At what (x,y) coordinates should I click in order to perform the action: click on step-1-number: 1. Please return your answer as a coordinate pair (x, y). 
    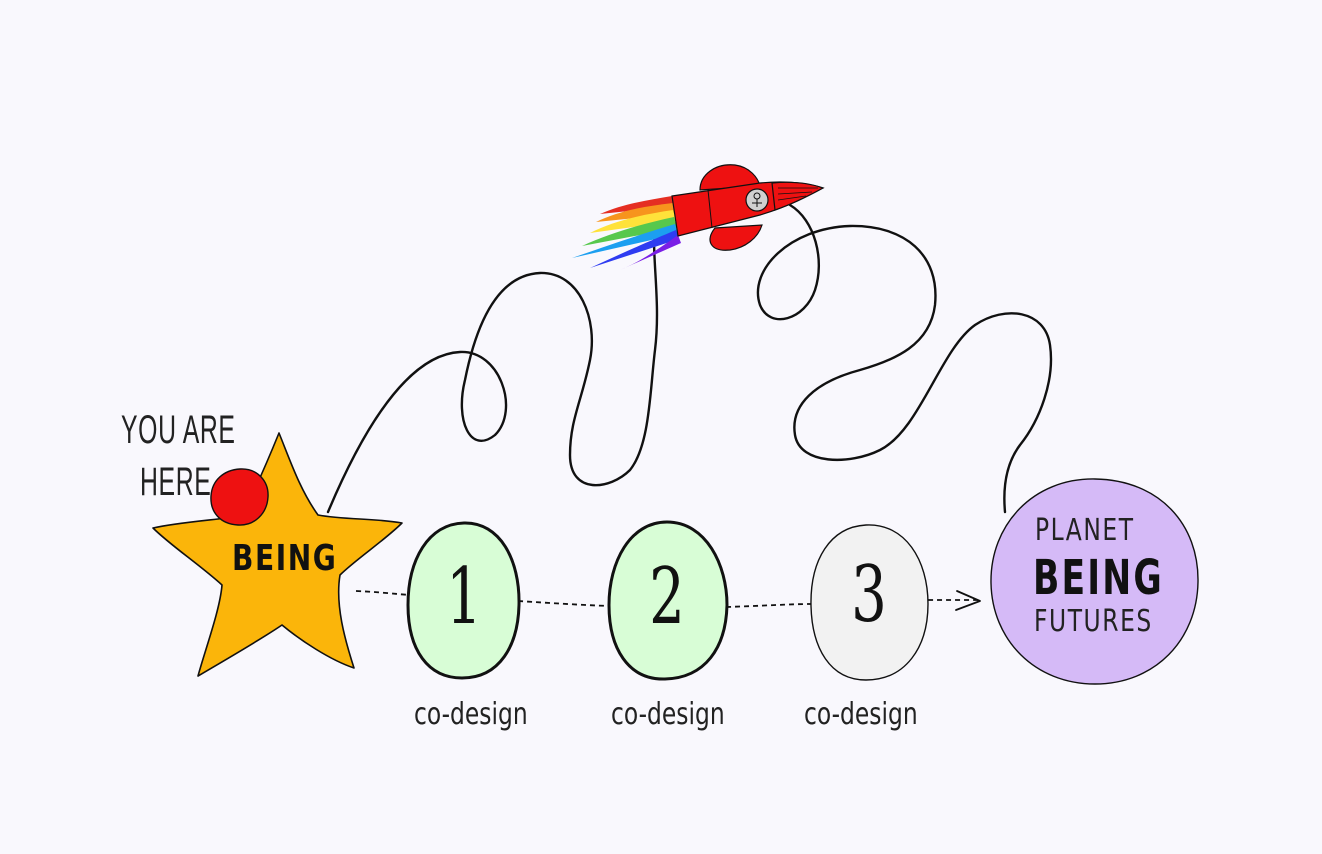
    Looking at the image, I should click on (464, 597).